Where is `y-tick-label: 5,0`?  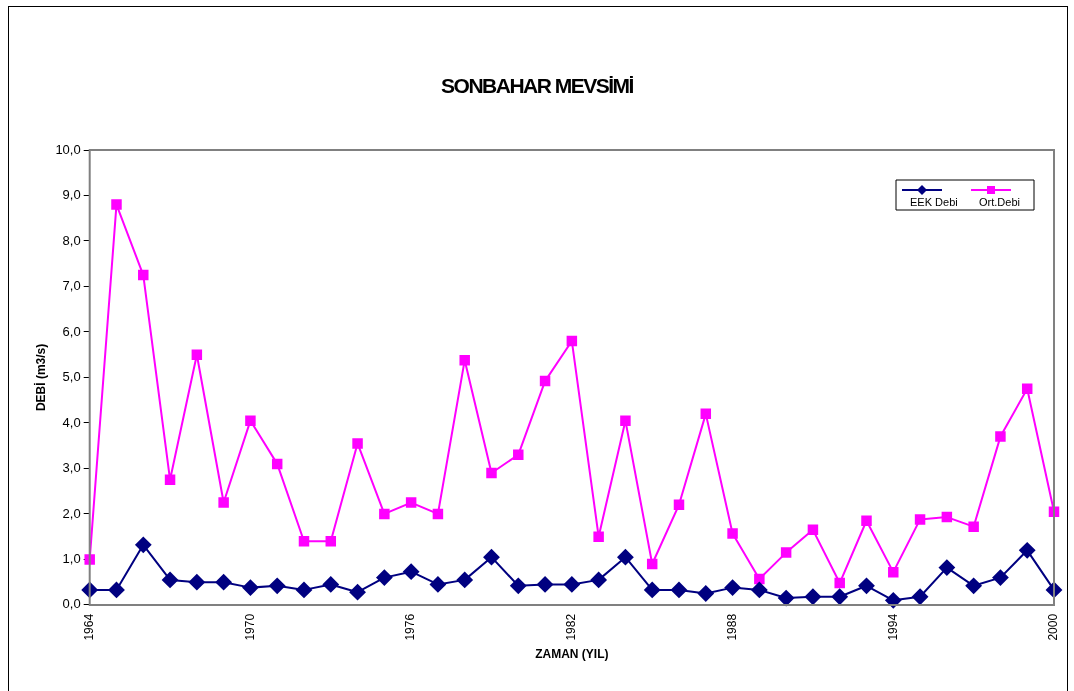 y-tick-label: 5,0 is located at coordinates (71, 377).